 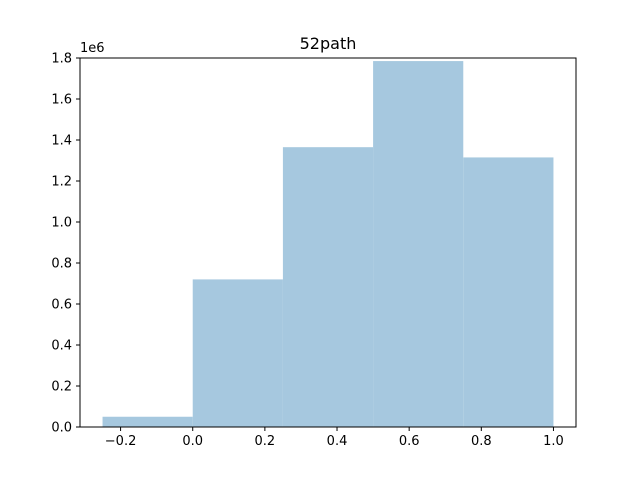 I want to click on chart-title: 52path, so click(x=328, y=43).